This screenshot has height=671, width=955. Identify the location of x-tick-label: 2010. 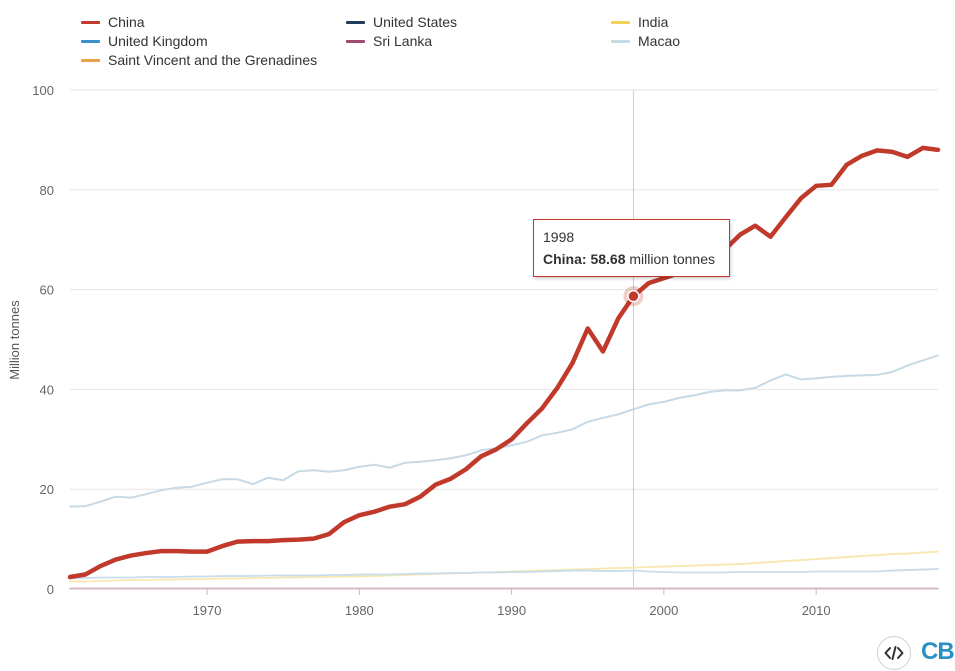
(816, 610).